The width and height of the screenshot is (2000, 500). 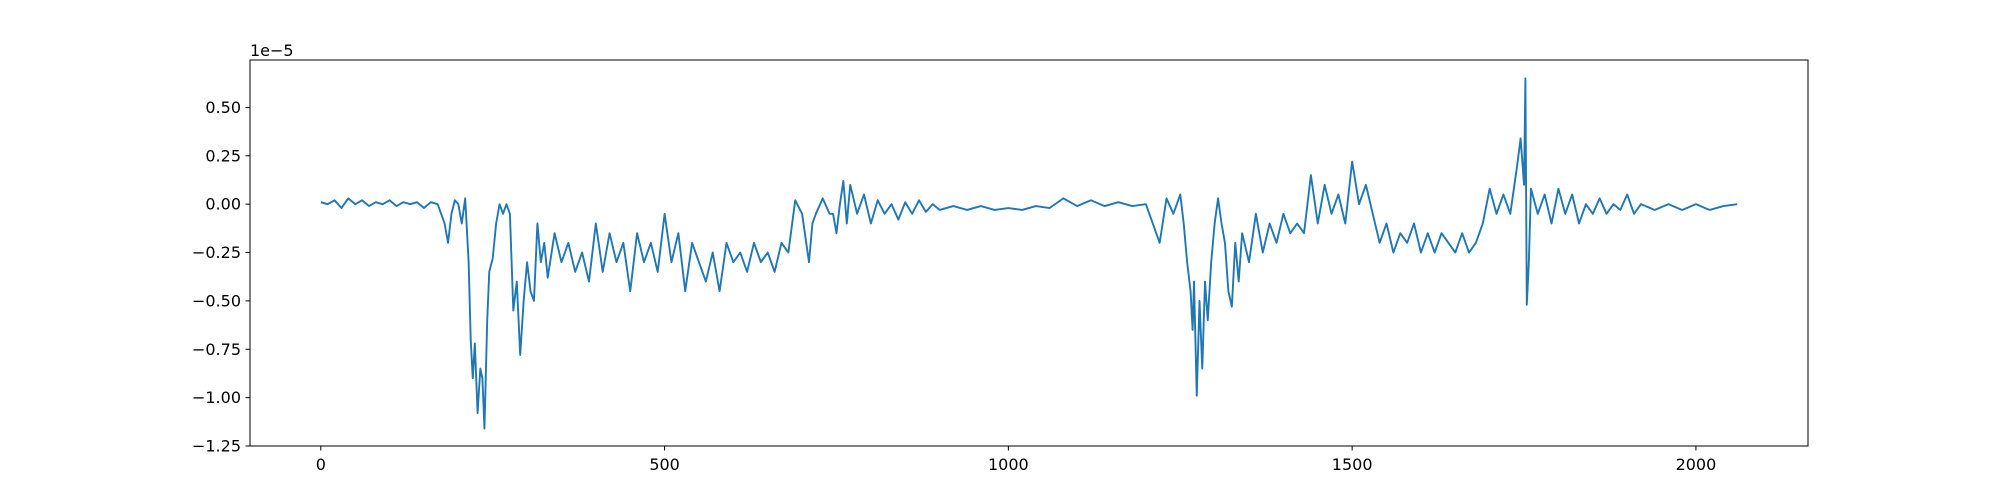 I want to click on y-tick-label: −0.75, so click(x=216, y=349).